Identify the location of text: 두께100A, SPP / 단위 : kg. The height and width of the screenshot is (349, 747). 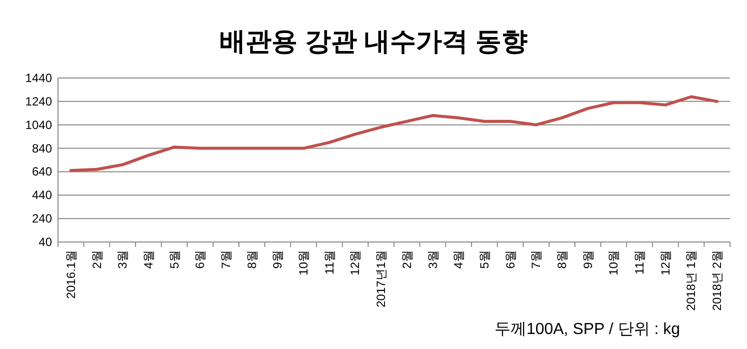
(587, 329).